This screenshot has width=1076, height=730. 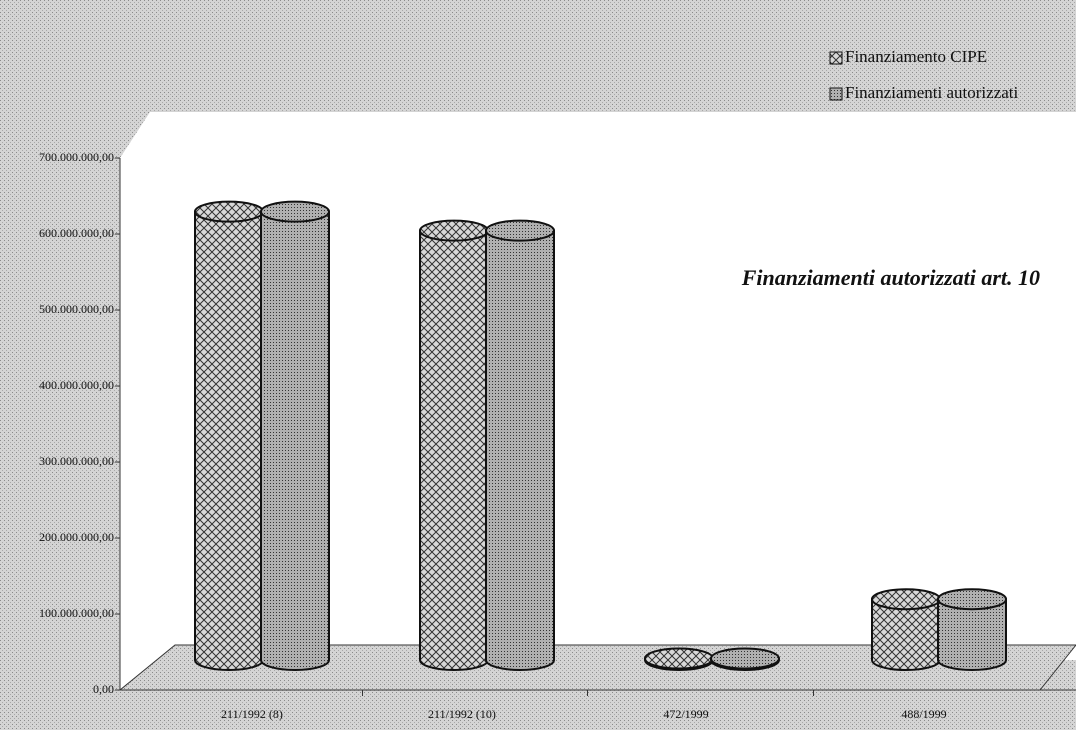 I want to click on y-tick-label: 400.000.000,00, so click(x=76, y=385).